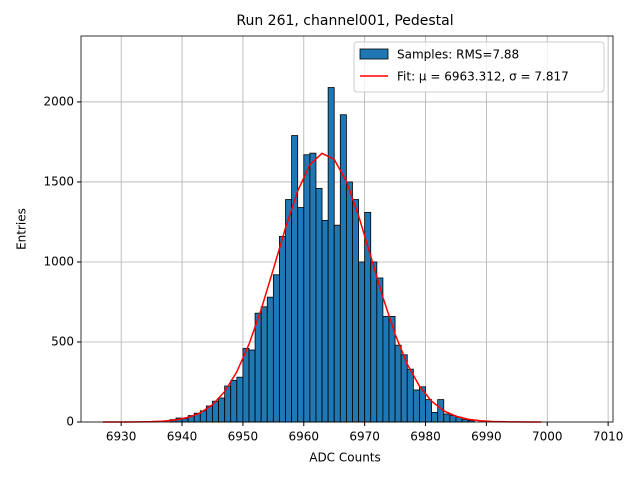 This screenshot has width=640, height=484. I want to click on x-tick-label: 6940, so click(182, 437).